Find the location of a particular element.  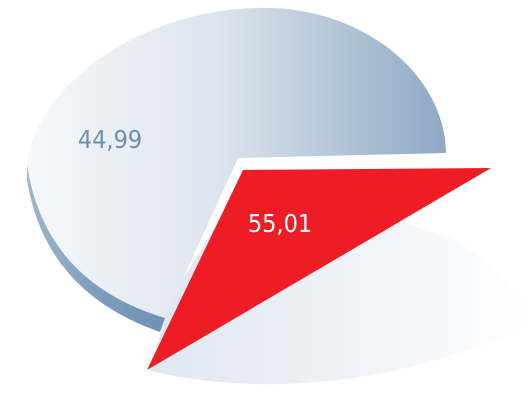

slice-label-2: 55,01 is located at coordinates (280, 223).